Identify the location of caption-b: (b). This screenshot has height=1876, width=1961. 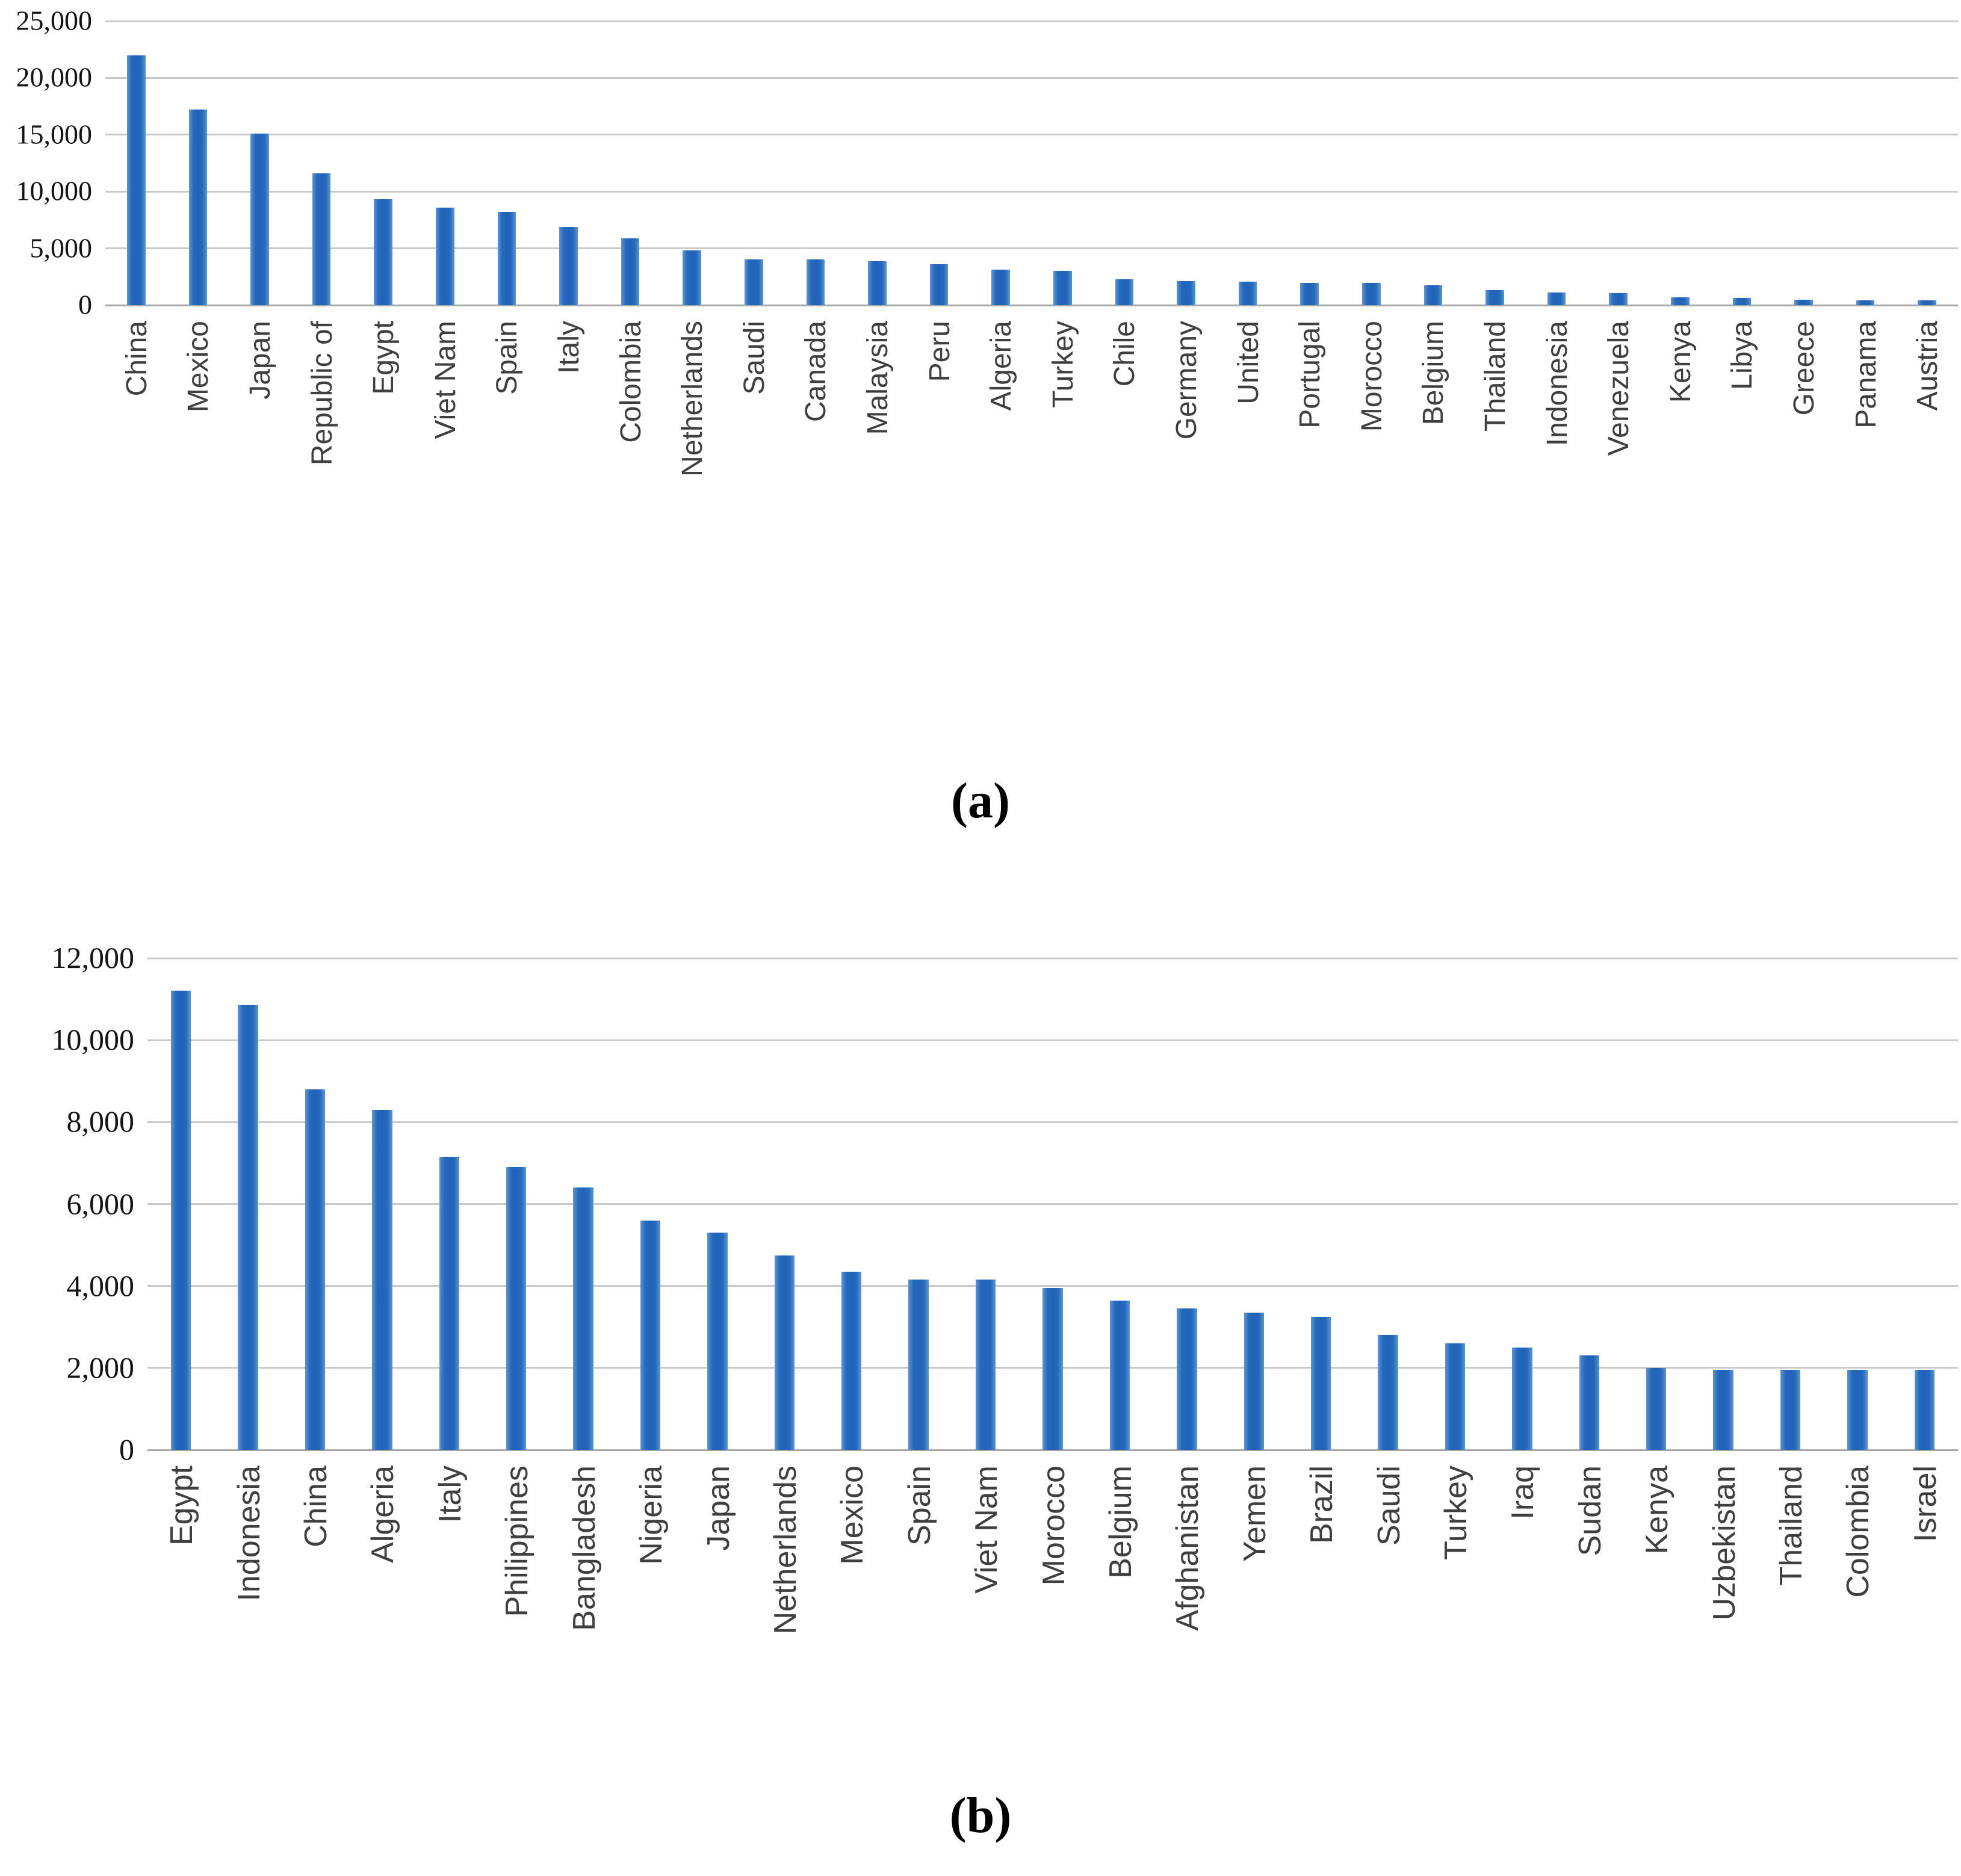
(980, 1816).